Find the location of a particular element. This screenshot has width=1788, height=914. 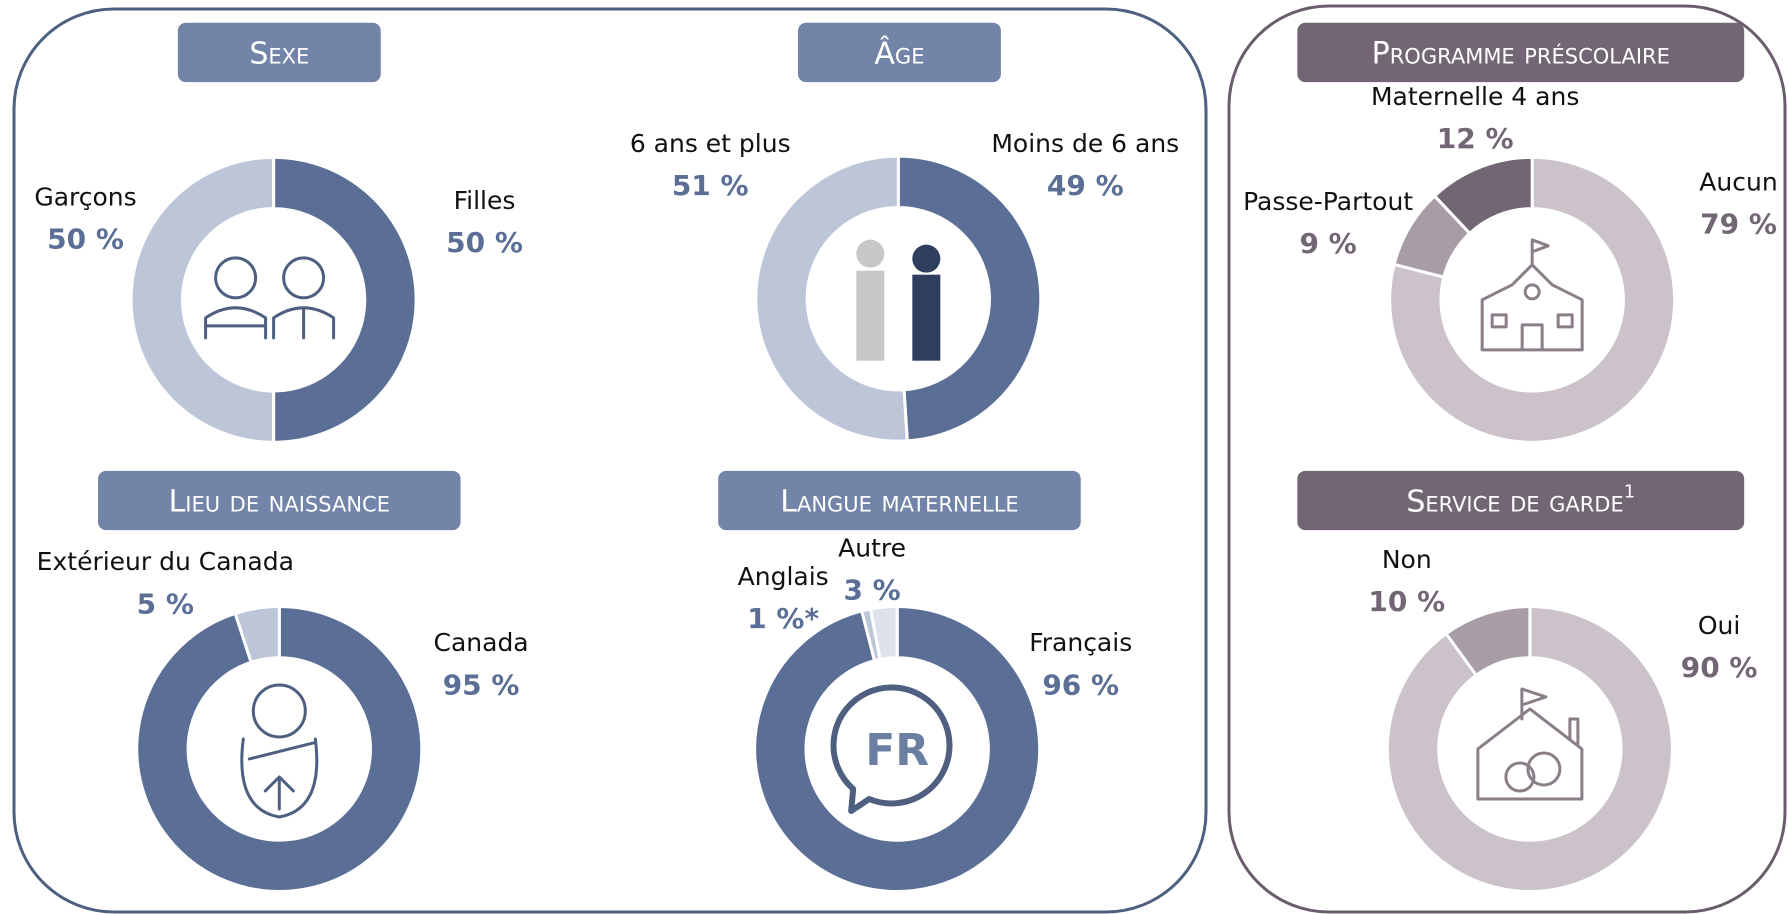

slice-name: Autre is located at coordinates (872, 547).